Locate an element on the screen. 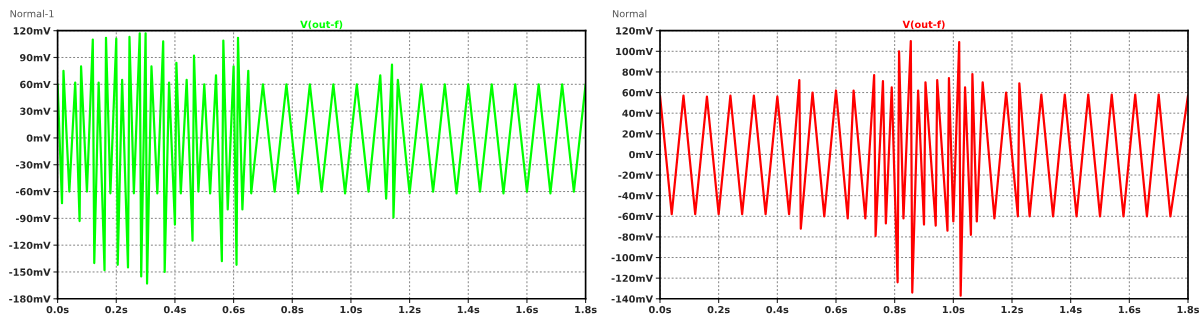  y-tick-label: -20mV is located at coordinates (636, 175).